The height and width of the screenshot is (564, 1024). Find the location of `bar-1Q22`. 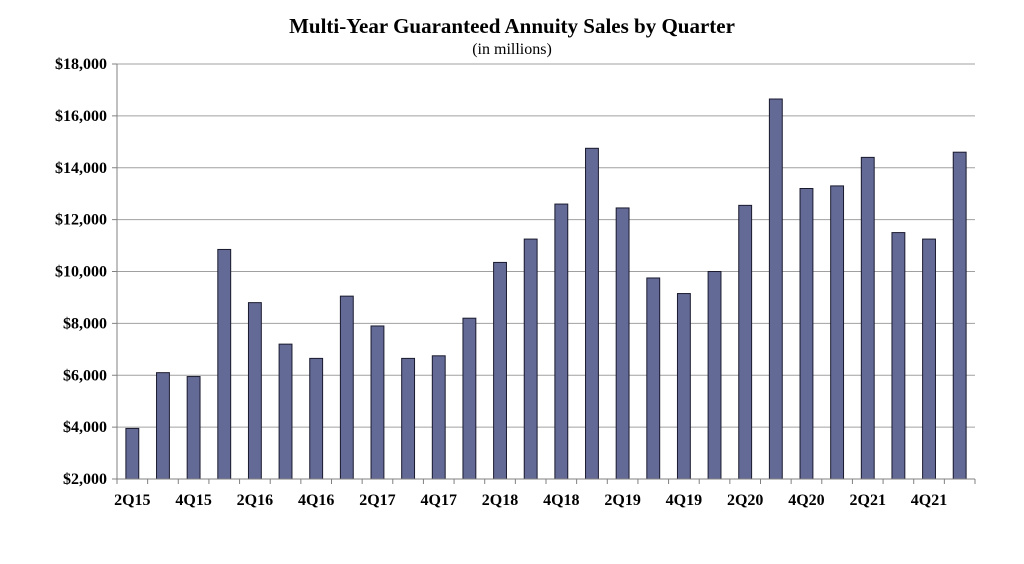

bar-1Q22 is located at coordinates (959, 315).